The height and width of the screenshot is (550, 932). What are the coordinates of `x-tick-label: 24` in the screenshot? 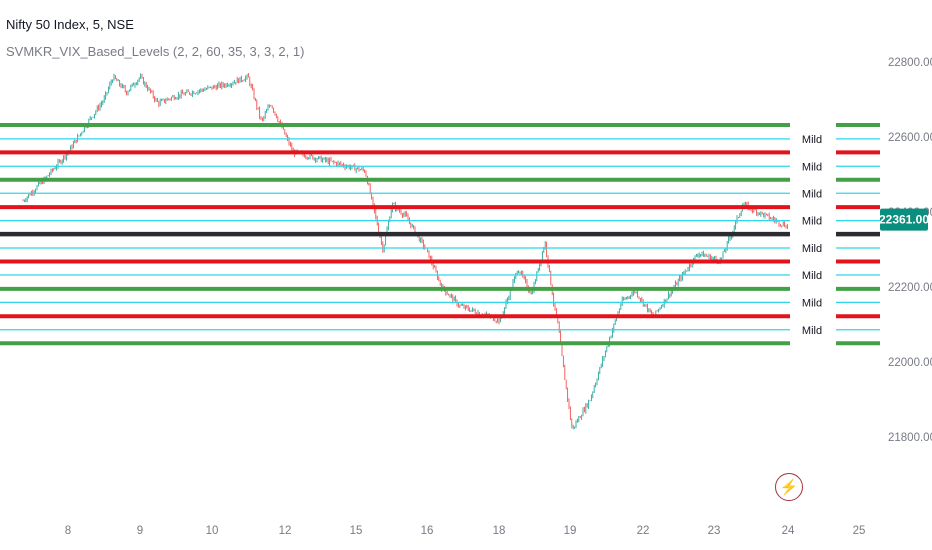 It's located at (788, 531).